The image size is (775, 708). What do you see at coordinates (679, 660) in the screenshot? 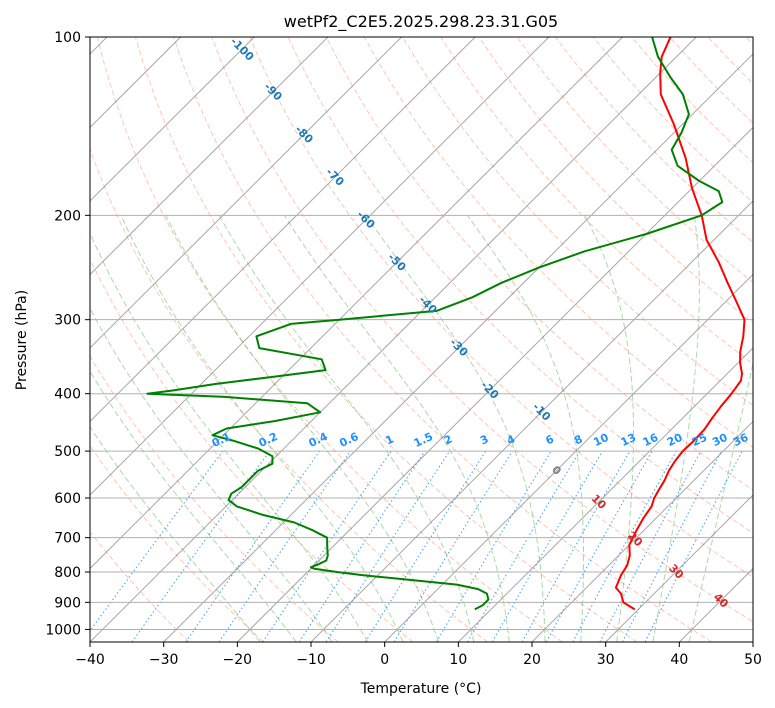
I see `x-tick-label: 40` at bounding box center [679, 660].